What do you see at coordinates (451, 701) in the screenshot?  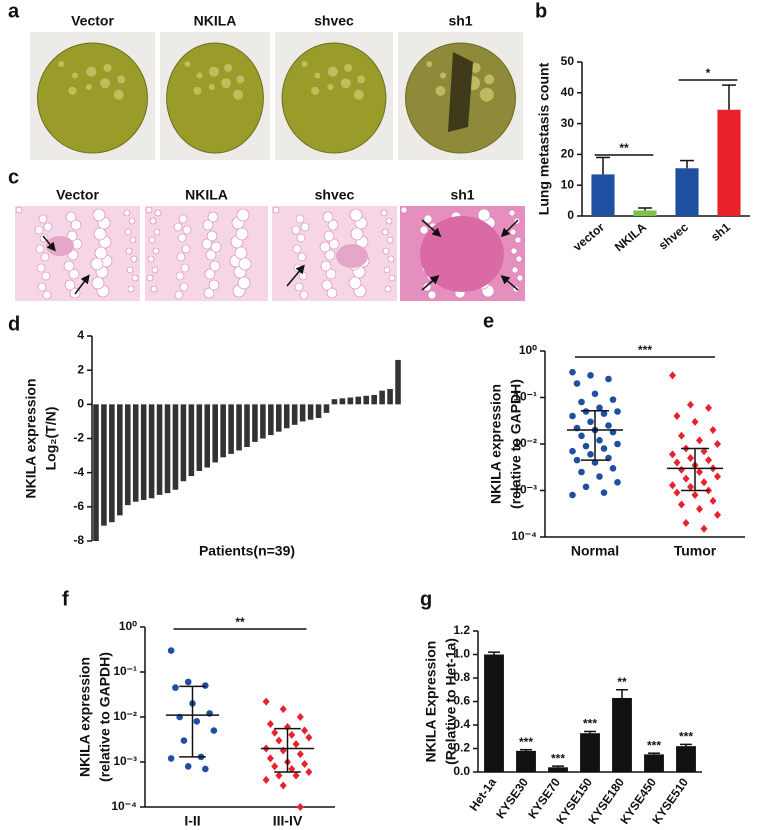 I see `y-axis-title: (Relative to Het-1a)` at bounding box center [451, 701].